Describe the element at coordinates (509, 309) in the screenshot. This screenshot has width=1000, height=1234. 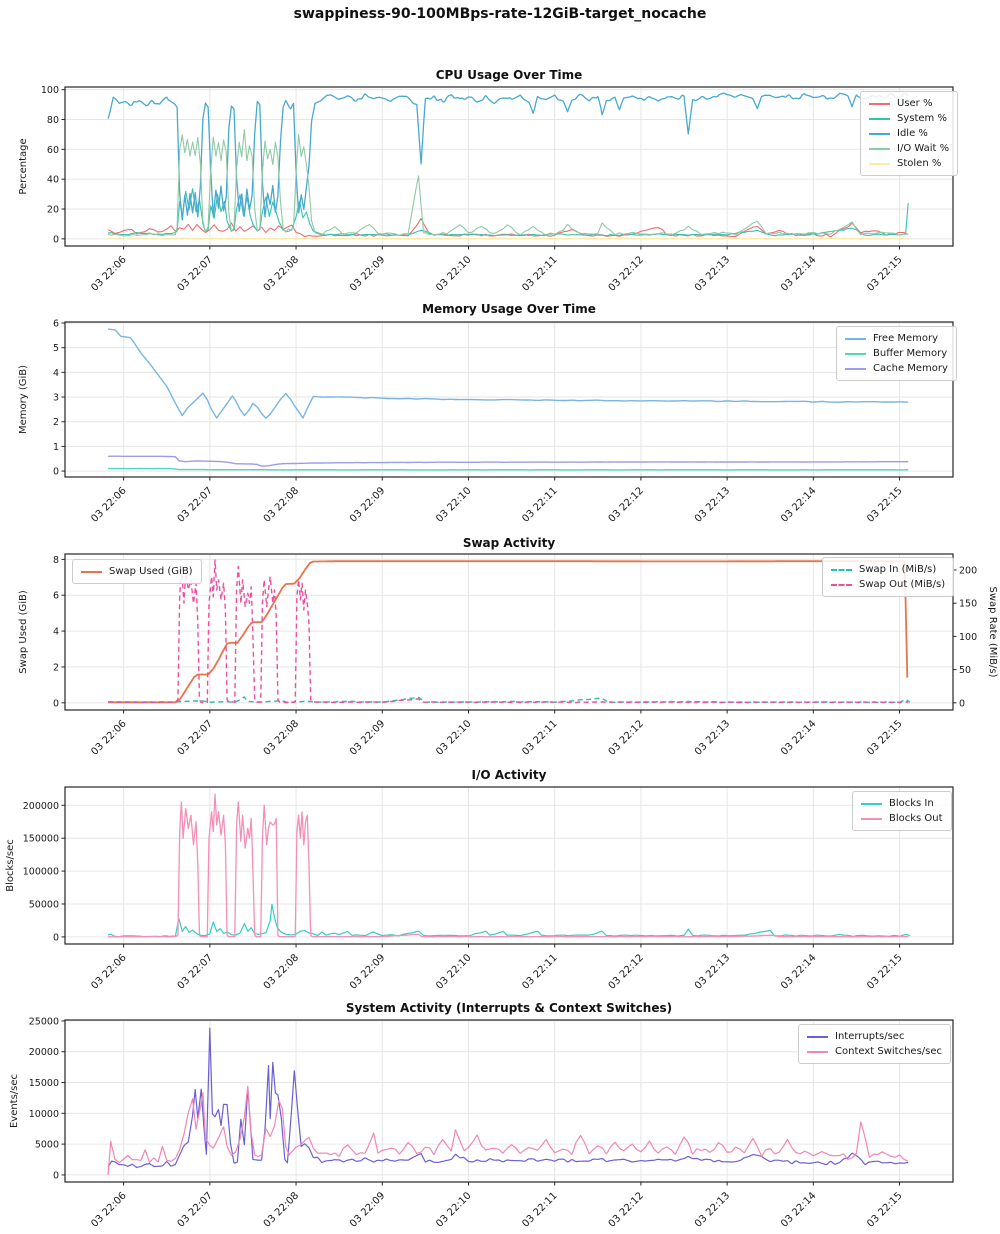
I see `chart-title-memory: Memory Usage Over Time` at that location.